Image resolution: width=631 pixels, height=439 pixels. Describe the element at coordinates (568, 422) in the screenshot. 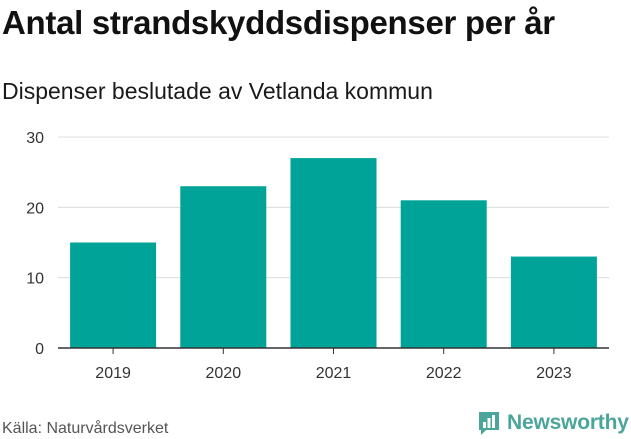

I see `newsworthy-logo-text: Newsworthy` at that location.